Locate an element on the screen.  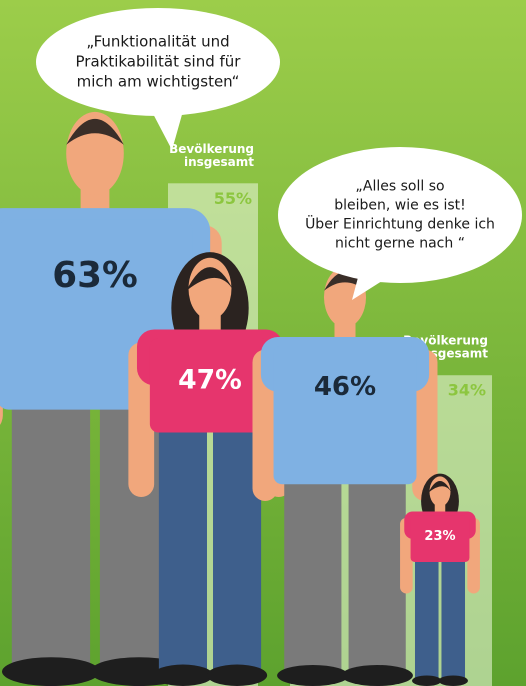
neck is located at coordinates (440, 509).